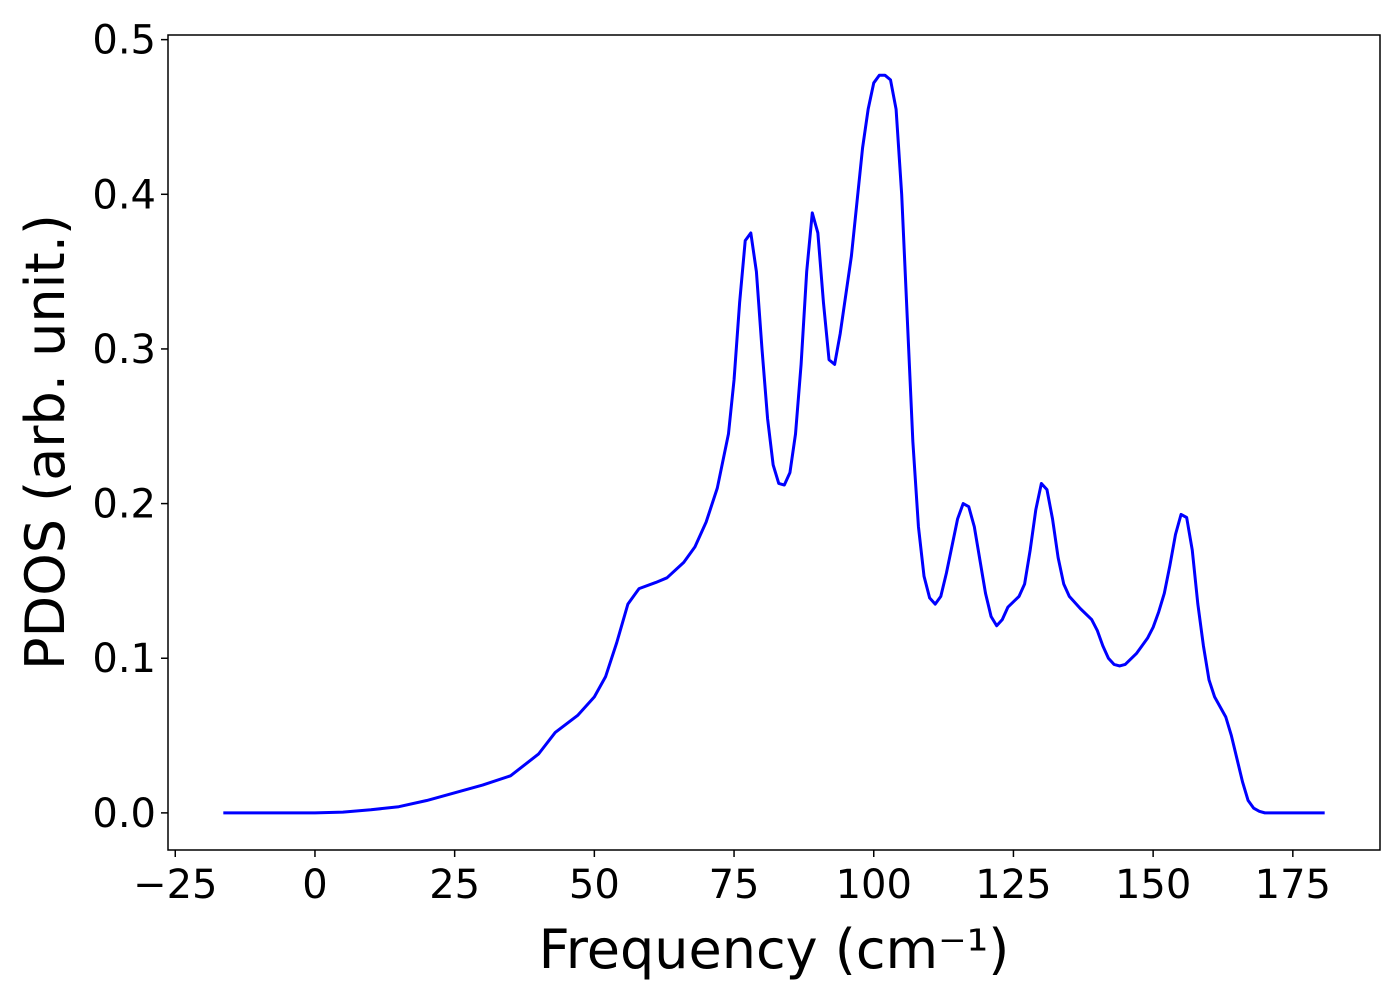  What do you see at coordinates (124, 350) in the screenshot?
I see `y-tick-label: 0.3` at bounding box center [124, 350].